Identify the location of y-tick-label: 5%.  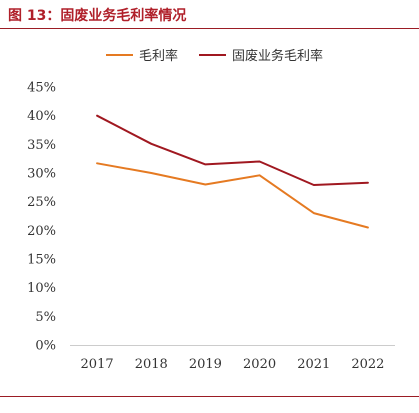
(45, 317).